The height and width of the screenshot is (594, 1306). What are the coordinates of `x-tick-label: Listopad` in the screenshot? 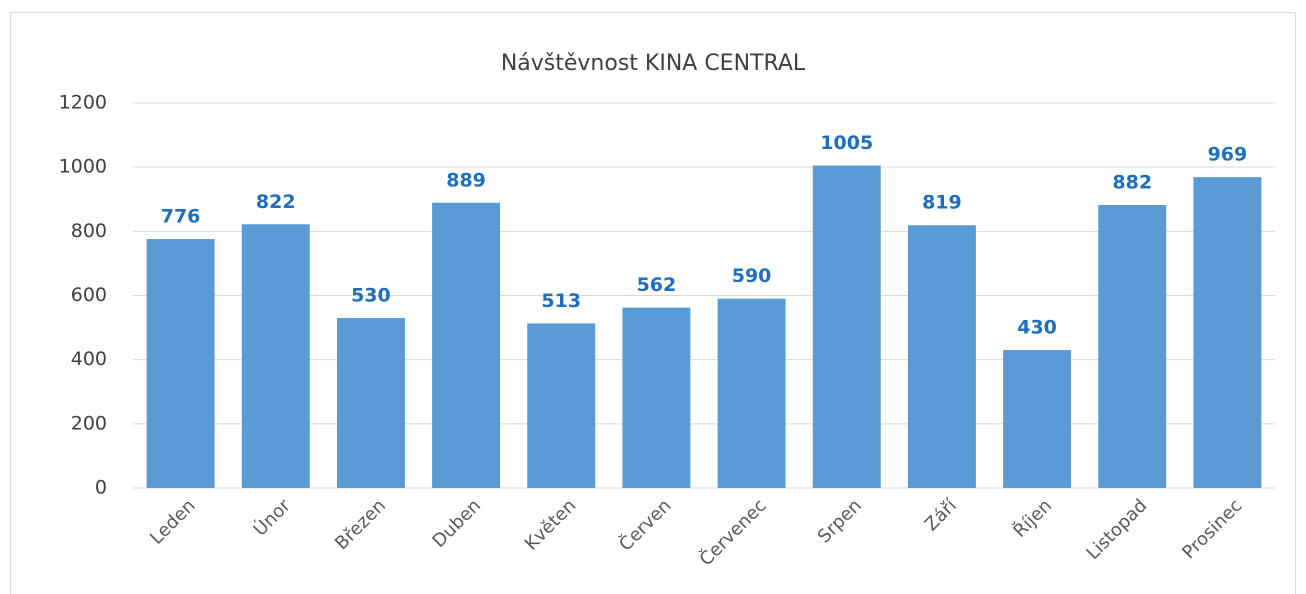 It's located at (1116, 529).